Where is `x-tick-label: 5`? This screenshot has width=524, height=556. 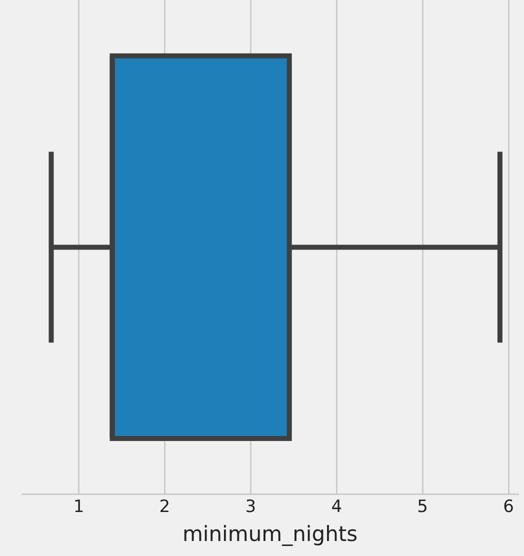
x-tick-label: 5 is located at coordinates (422, 507).